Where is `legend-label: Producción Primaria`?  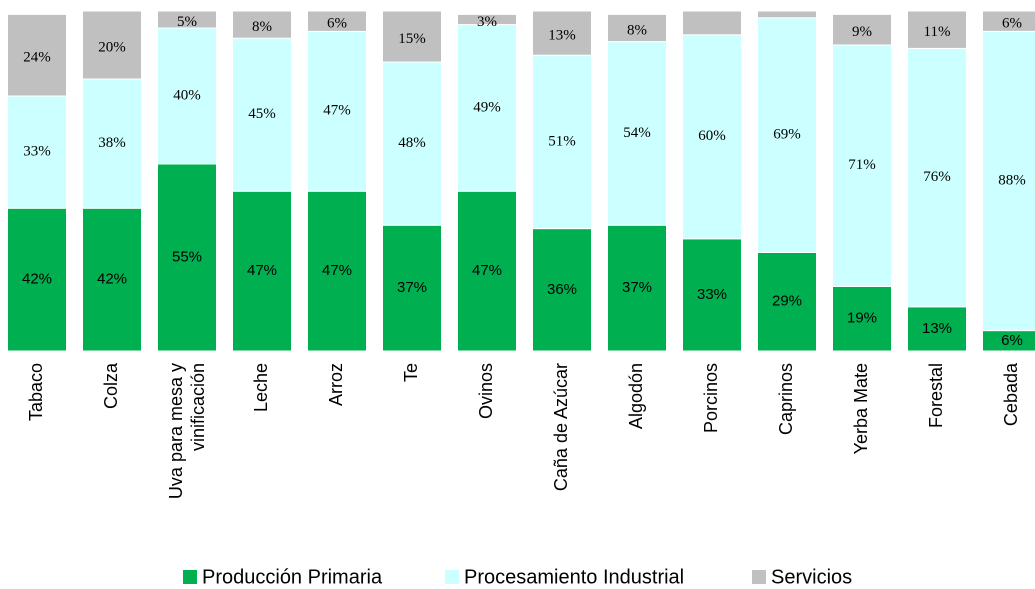
legend-label: Producción Primaria is located at coordinates (292, 577).